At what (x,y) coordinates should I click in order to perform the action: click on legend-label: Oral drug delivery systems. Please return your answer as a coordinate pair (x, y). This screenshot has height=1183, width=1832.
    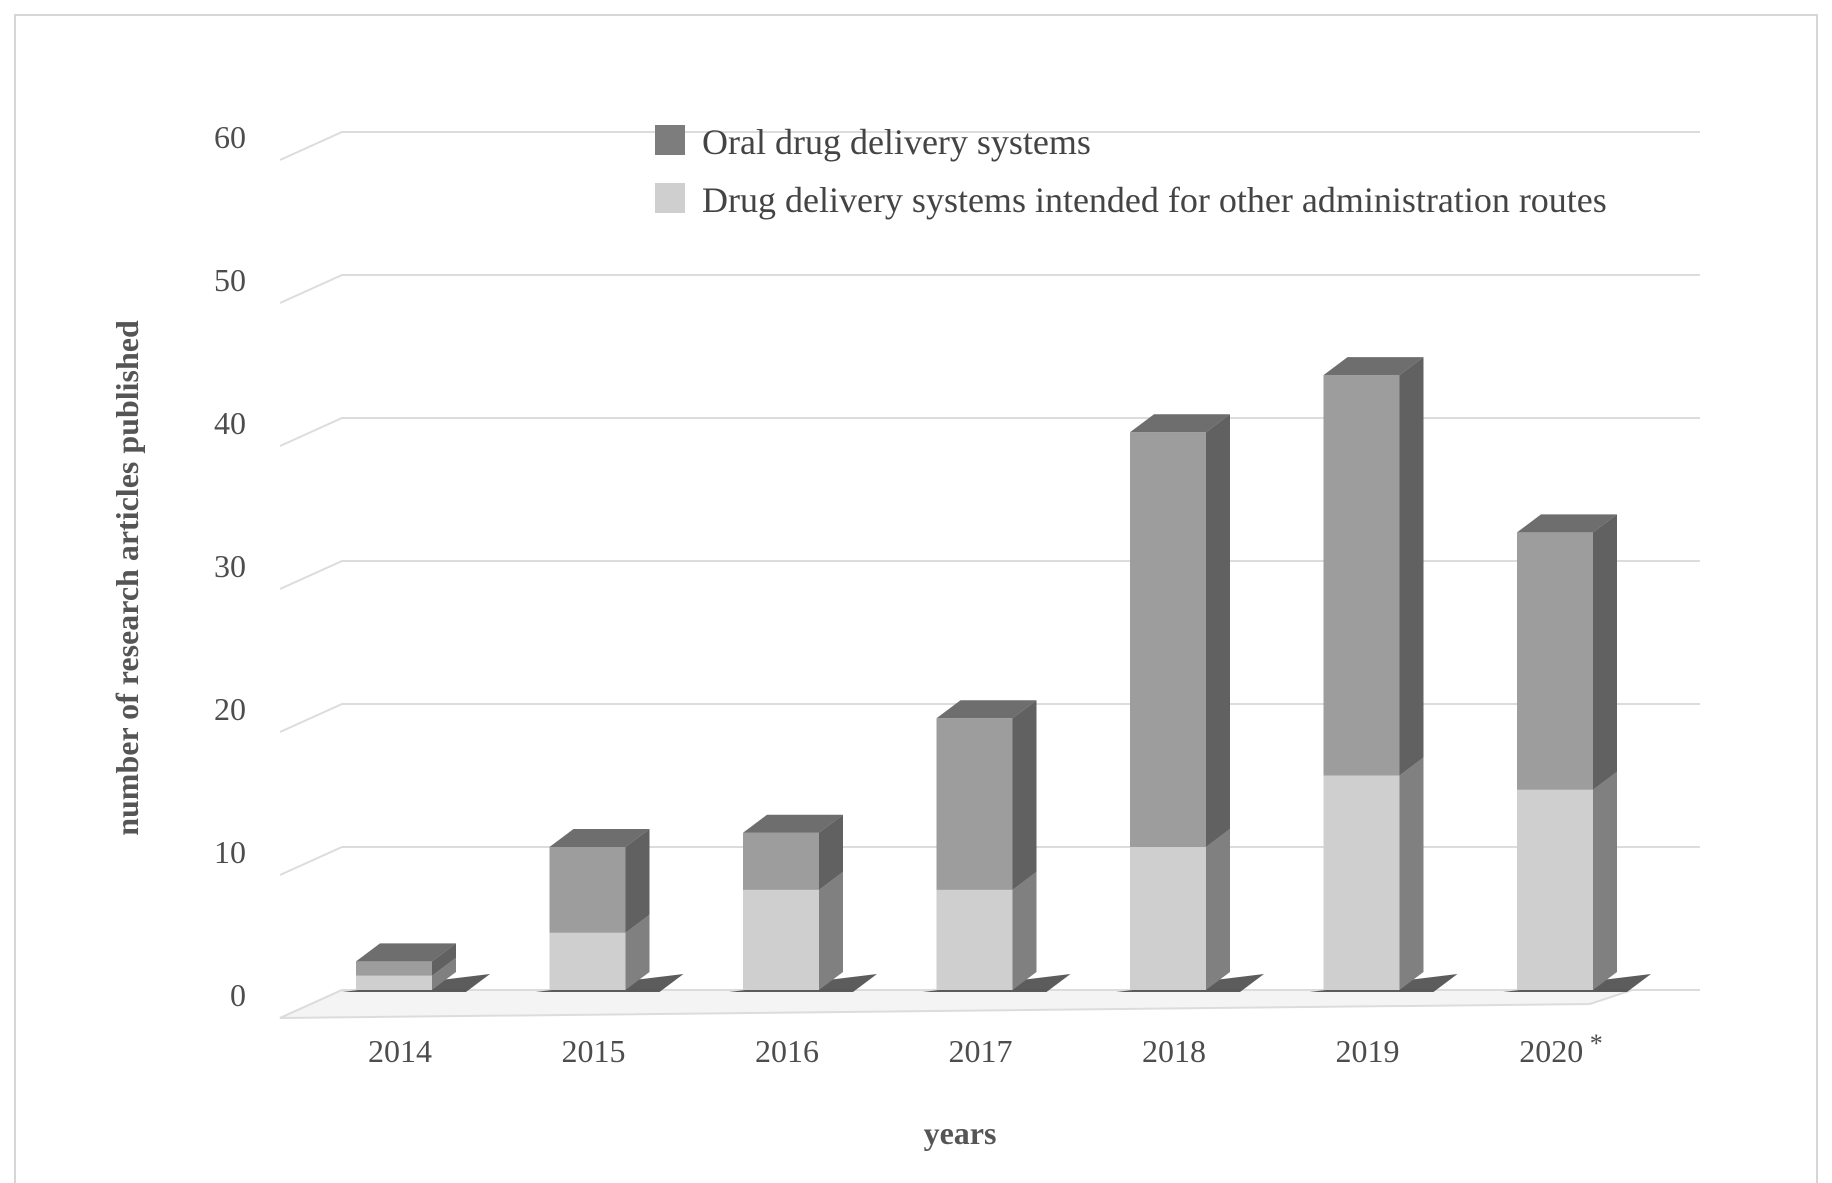
    Looking at the image, I should click on (896, 142).